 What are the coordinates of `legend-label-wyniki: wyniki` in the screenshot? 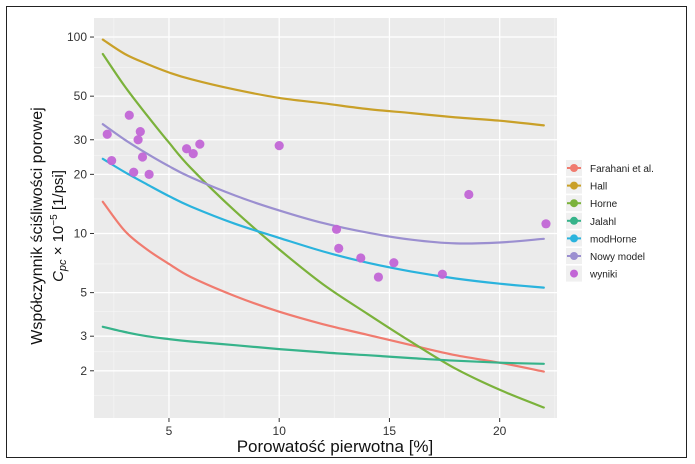 It's located at (603, 275).